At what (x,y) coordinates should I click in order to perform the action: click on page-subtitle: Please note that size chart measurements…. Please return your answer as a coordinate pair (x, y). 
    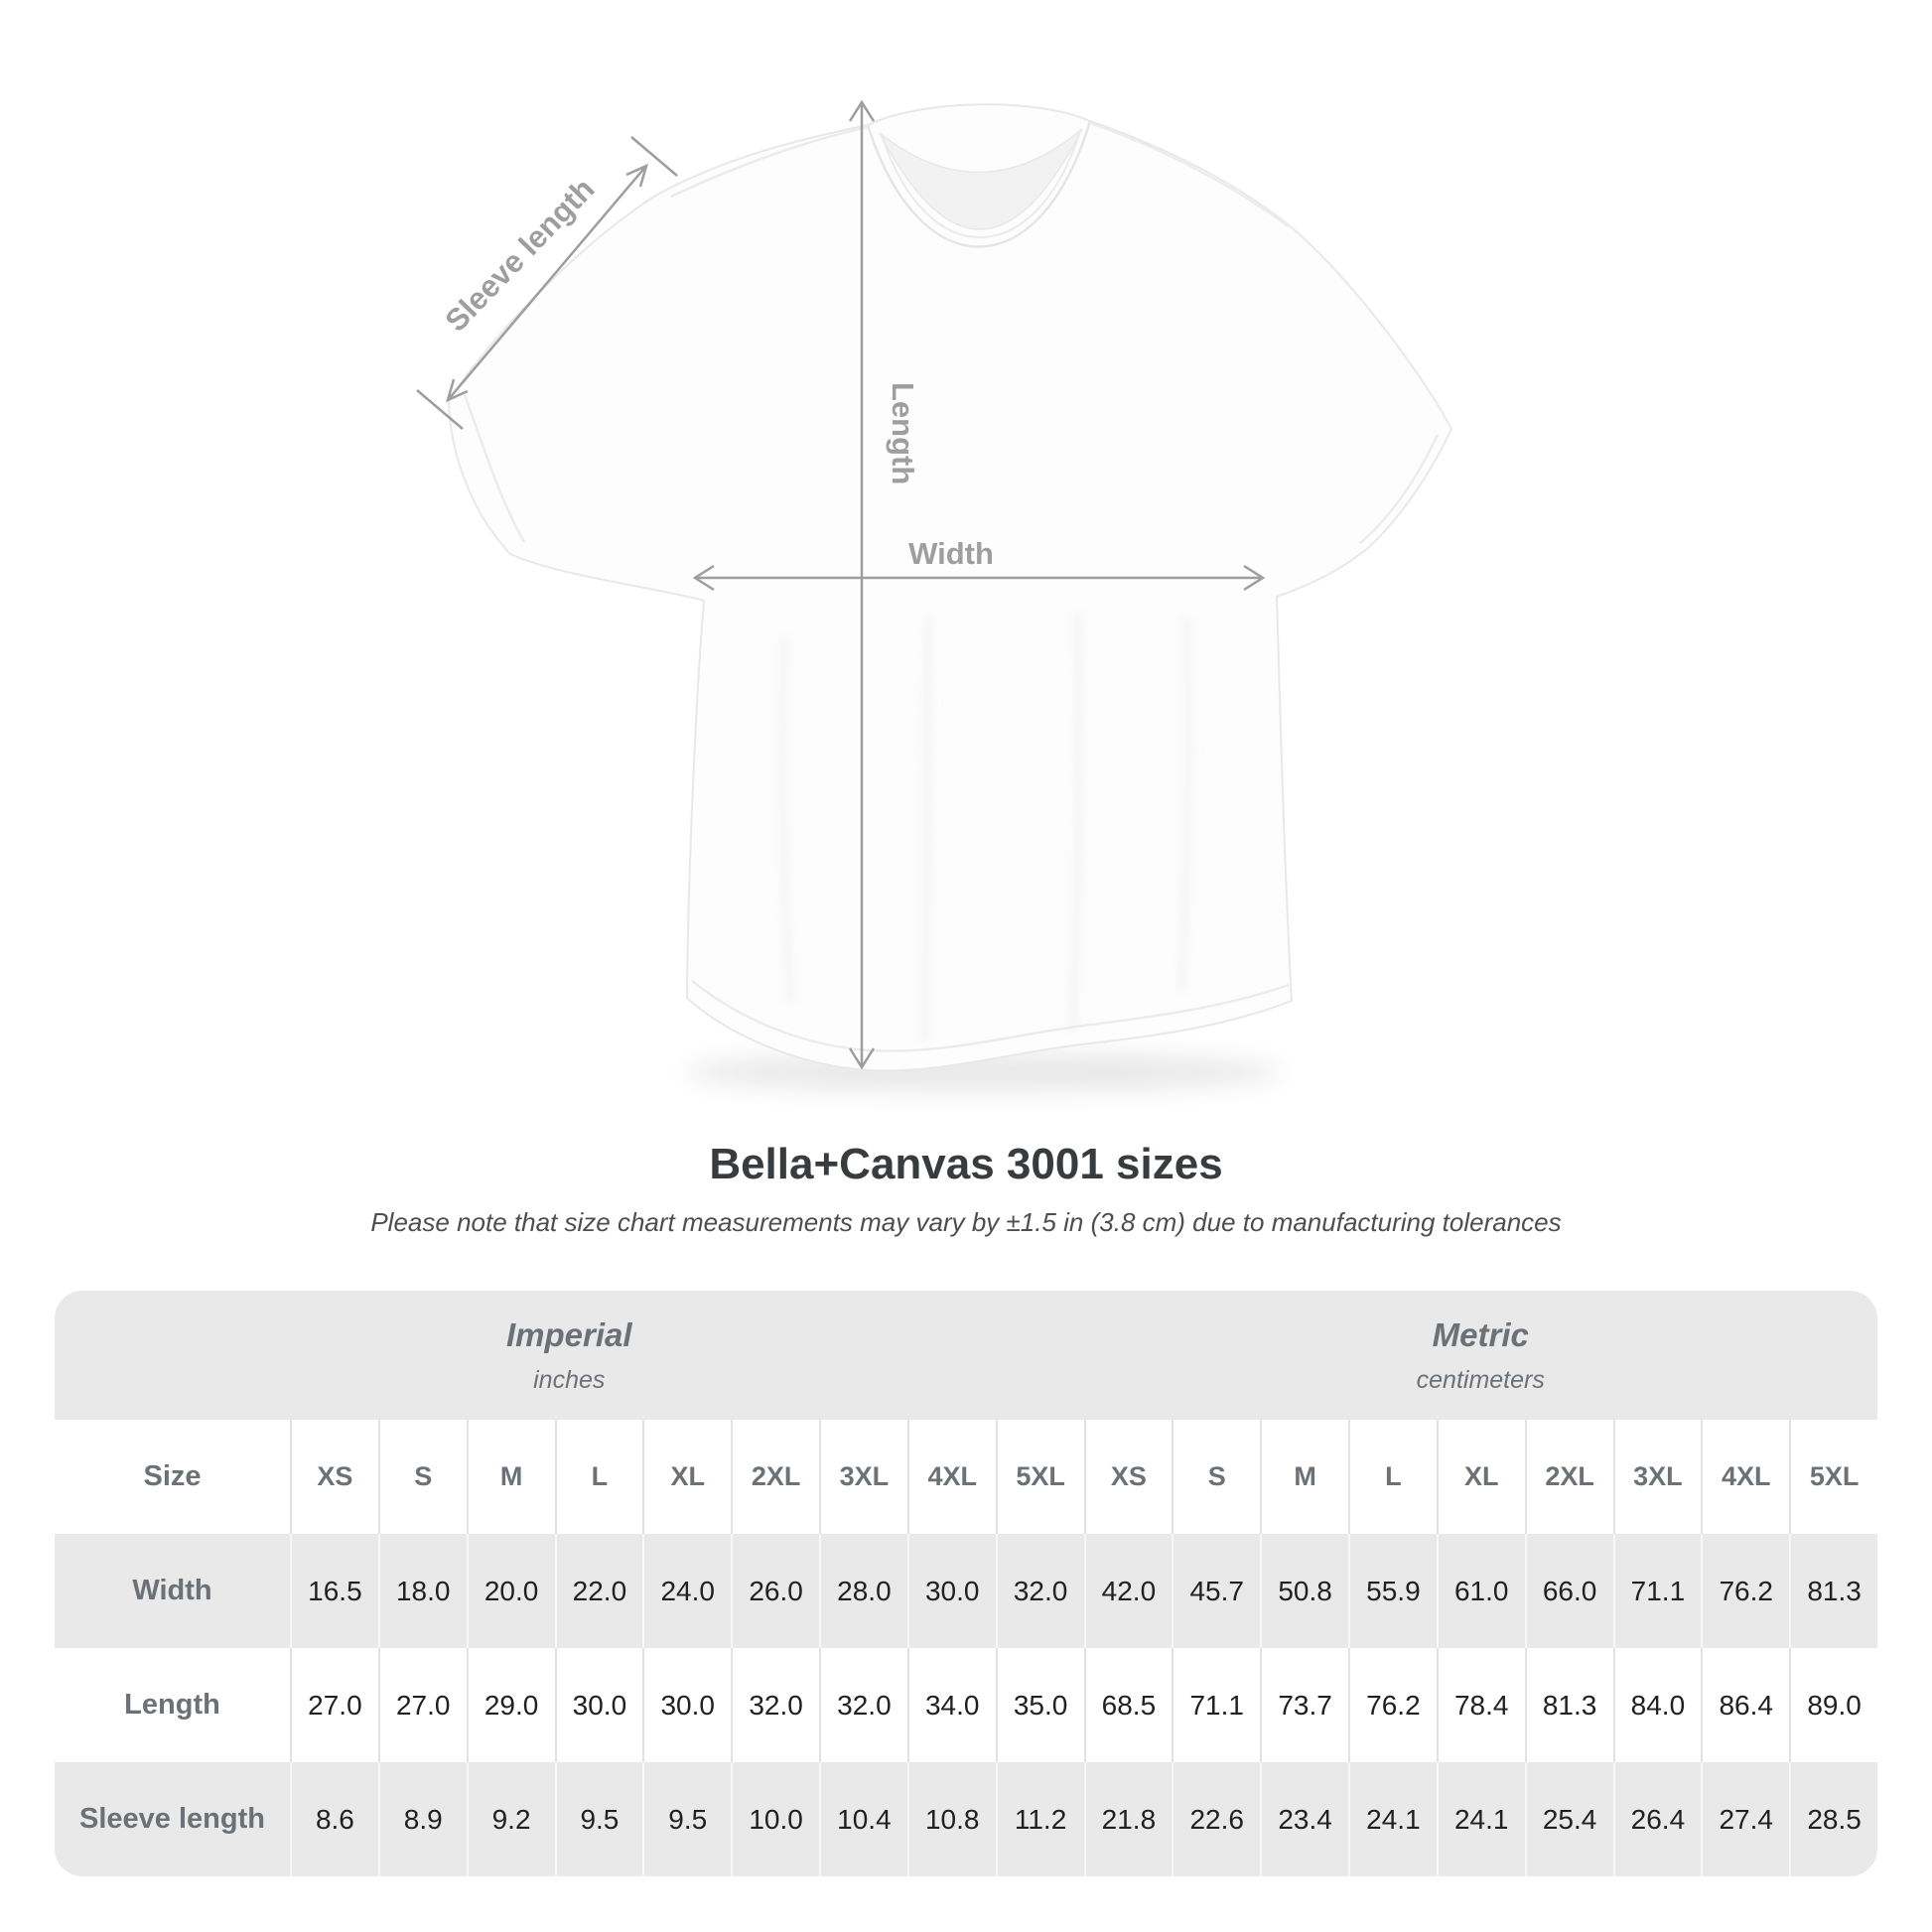
    Looking at the image, I should click on (966, 1222).